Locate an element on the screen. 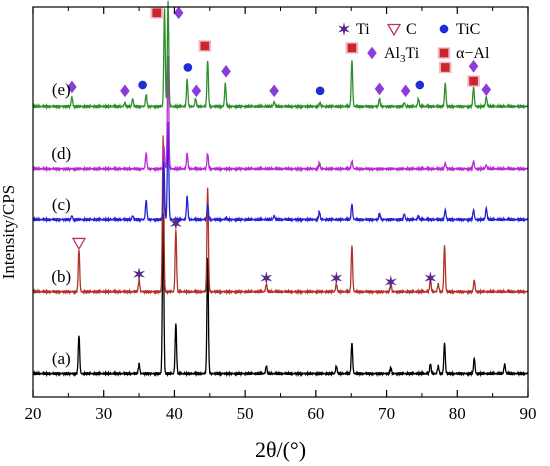 This screenshot has height=466, width=550. legend-label: TiC is located at coordinates (468, 29).